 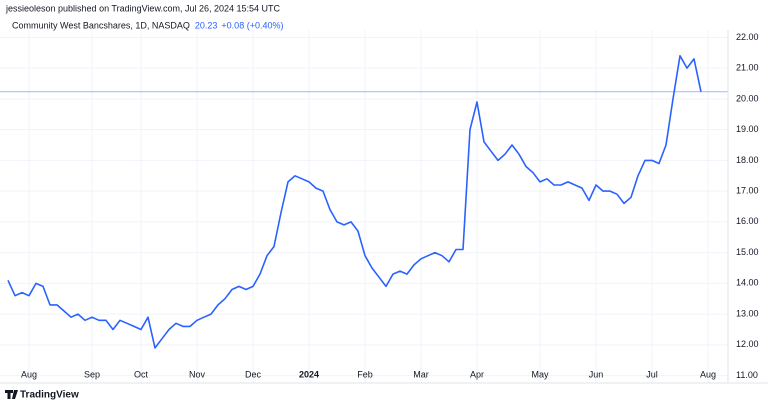 I want to click on x-tick-label: Mar, so click(x=421, y=374).